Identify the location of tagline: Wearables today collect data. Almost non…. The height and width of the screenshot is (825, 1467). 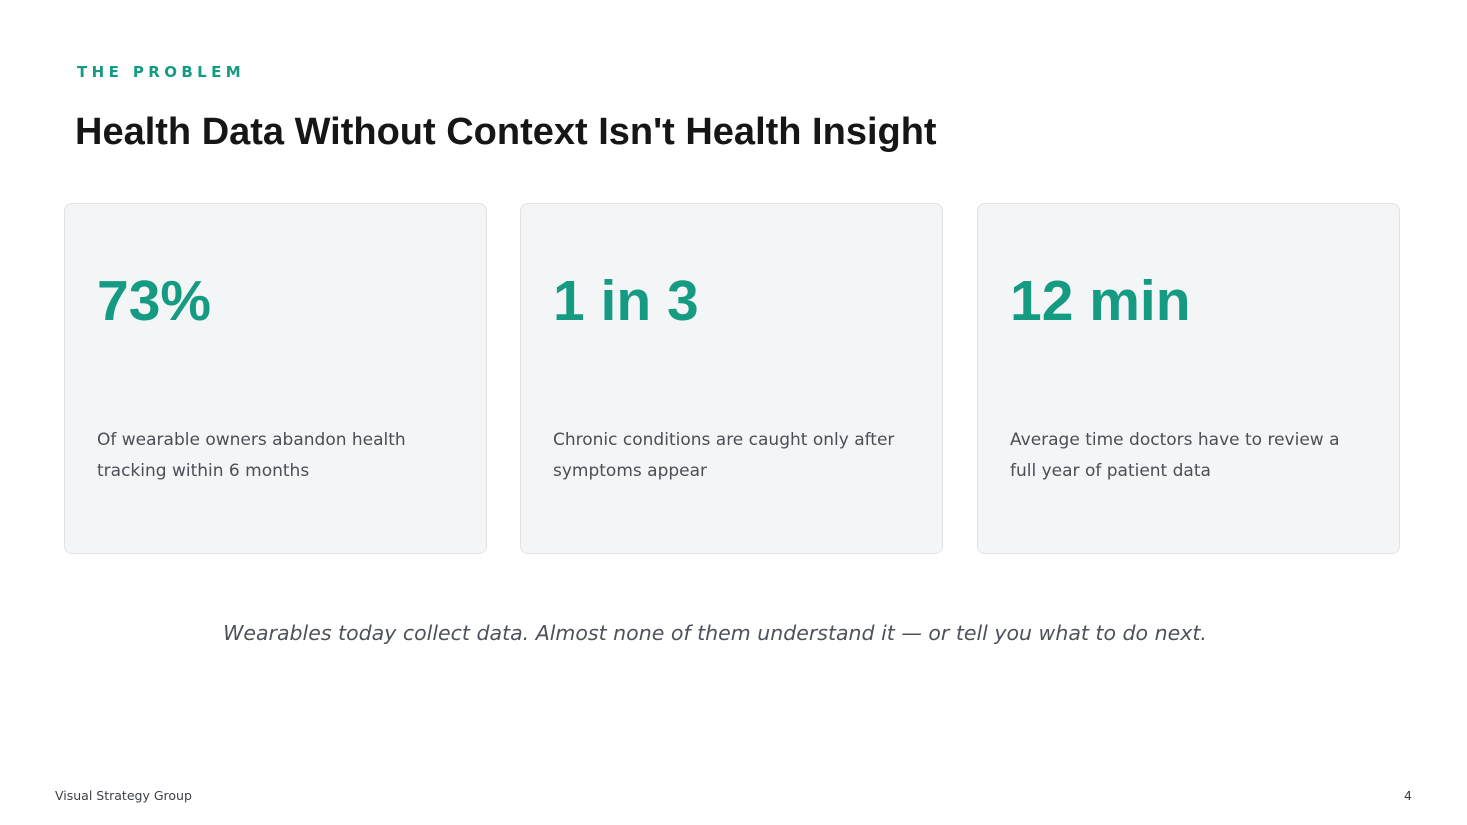
(715, 633).